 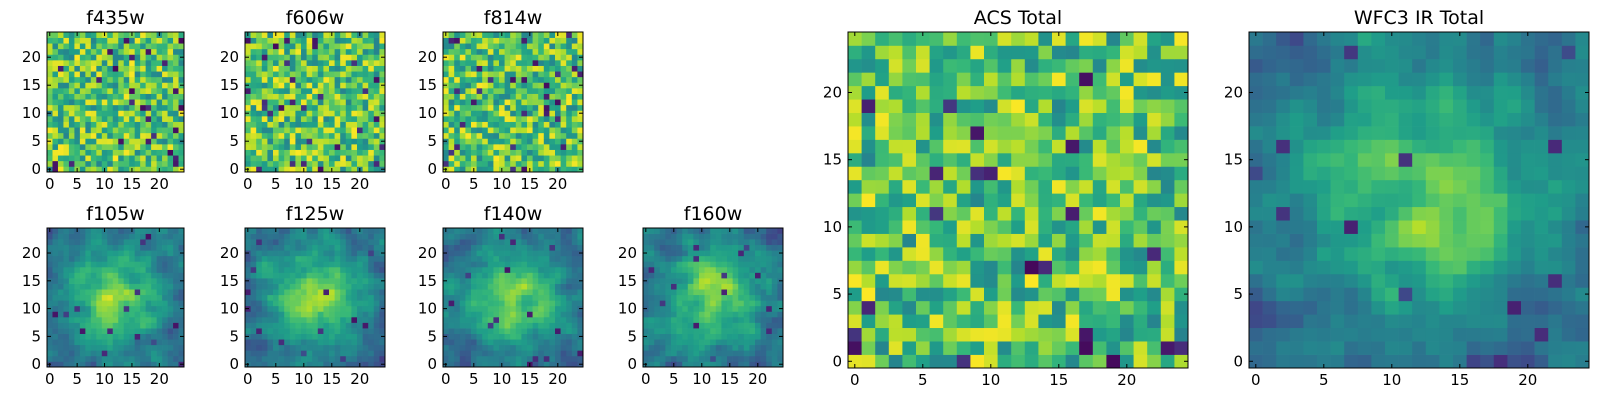 I want to click on x-tick-label: 20, so click(x=159, y=379).